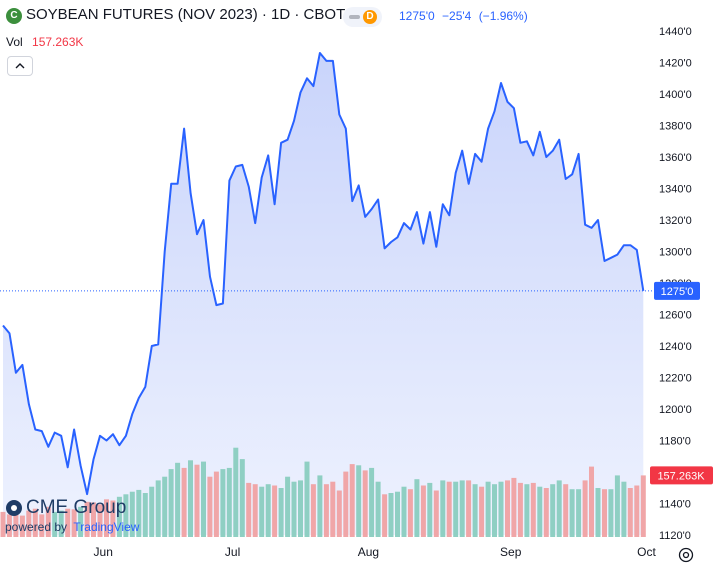 This screenshot has width=716, height=569. I want to click on collapse-legend-button, so click(20, 66).